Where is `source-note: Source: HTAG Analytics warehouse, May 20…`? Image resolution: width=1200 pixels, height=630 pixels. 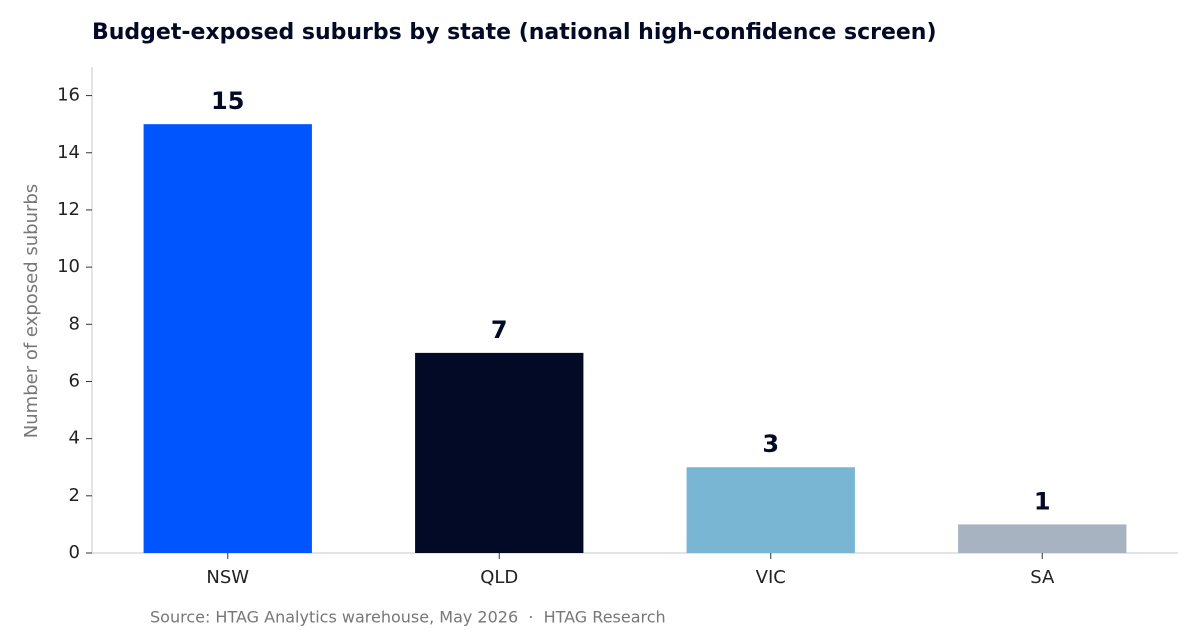 source-note: Source: HTAG Analytics warehouse, May 20… is located at coordinates (408, 617).